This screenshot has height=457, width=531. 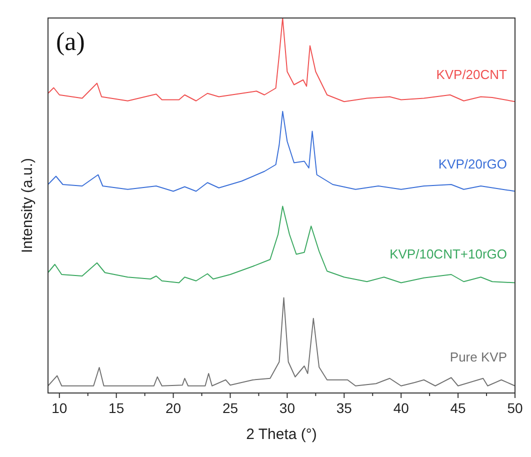 What do you see at coordinates (287, 408) in the screenshot?
I see `x-tick-label: 30` at bounding box center [287, 408].